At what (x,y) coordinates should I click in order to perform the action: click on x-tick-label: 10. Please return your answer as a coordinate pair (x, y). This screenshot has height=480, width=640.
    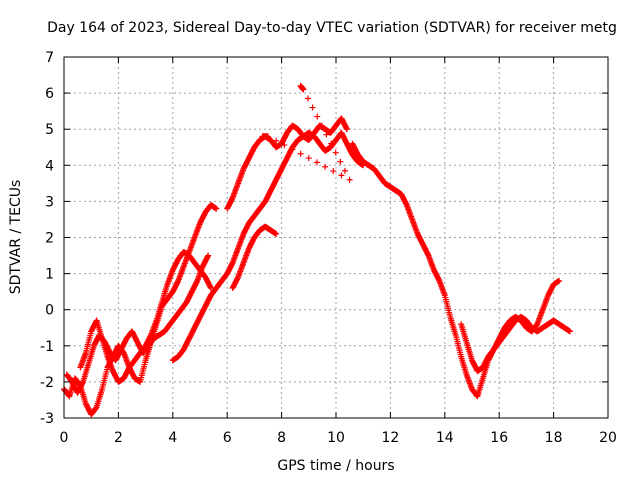
    Looking at the image, I should click on (336, 438).